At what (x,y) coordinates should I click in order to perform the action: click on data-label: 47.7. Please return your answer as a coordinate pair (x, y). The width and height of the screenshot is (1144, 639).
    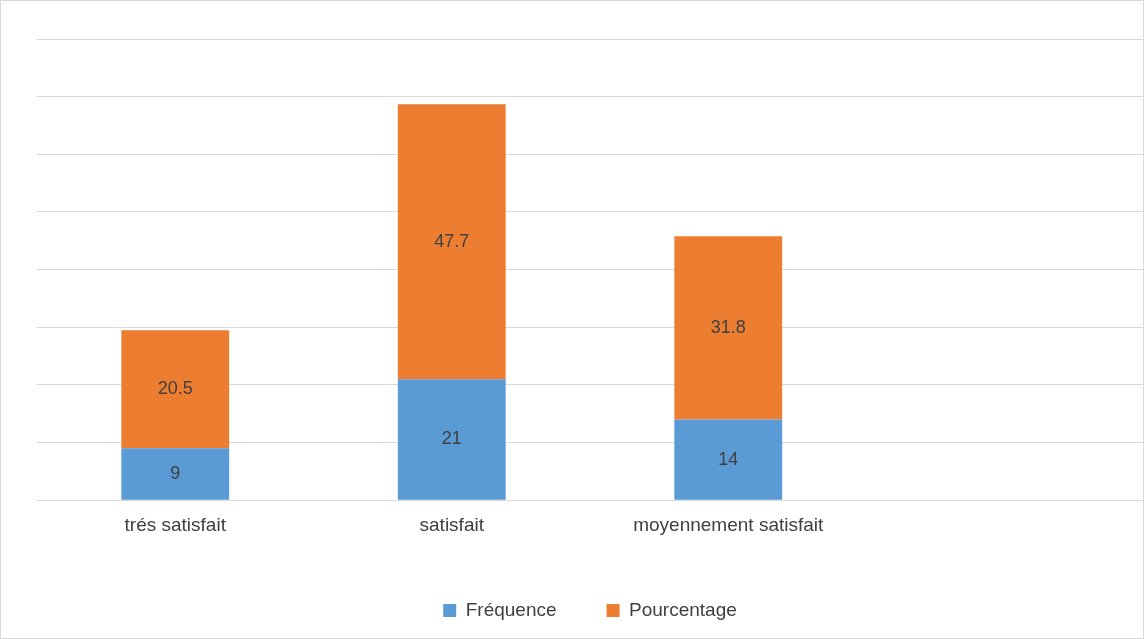
    Looking at the image, I should click on (452, 240).